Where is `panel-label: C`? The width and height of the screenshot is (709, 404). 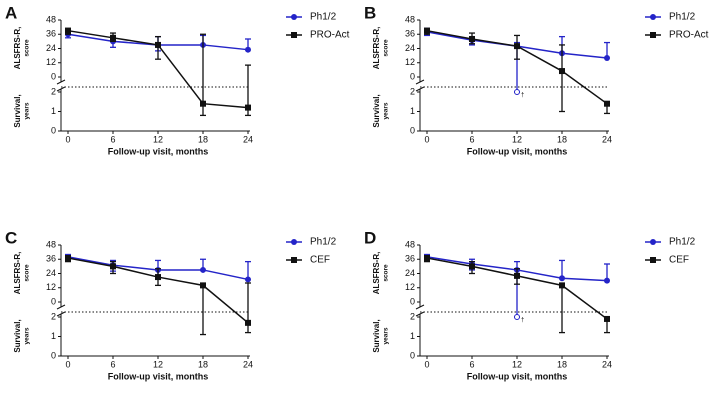
panel-label: C is located at coordinates (11, 237).